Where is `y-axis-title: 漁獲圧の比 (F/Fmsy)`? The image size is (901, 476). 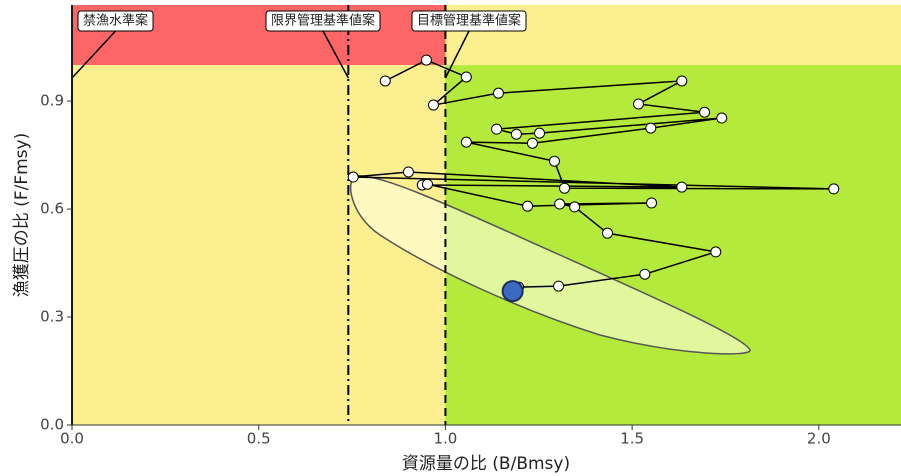
y-axis-title: 漁獲圧の比 (F/Fmsy) is located at coordinates (22, 215).